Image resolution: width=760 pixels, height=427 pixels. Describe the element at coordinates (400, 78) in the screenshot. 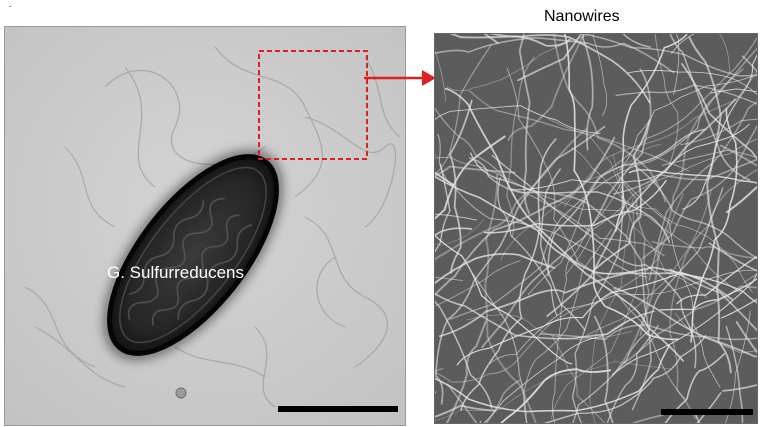

I see `zoom-arrow` at that location.